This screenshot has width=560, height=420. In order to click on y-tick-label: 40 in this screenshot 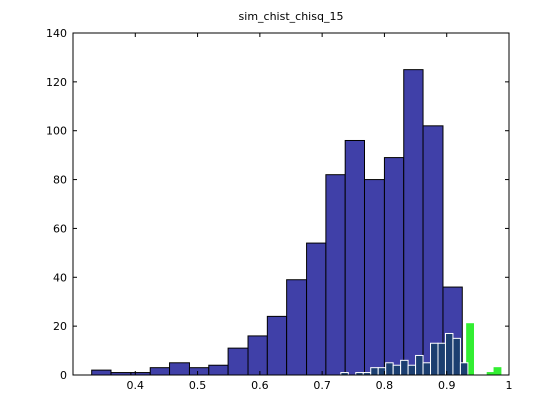, I will do `click(60, 277)`.